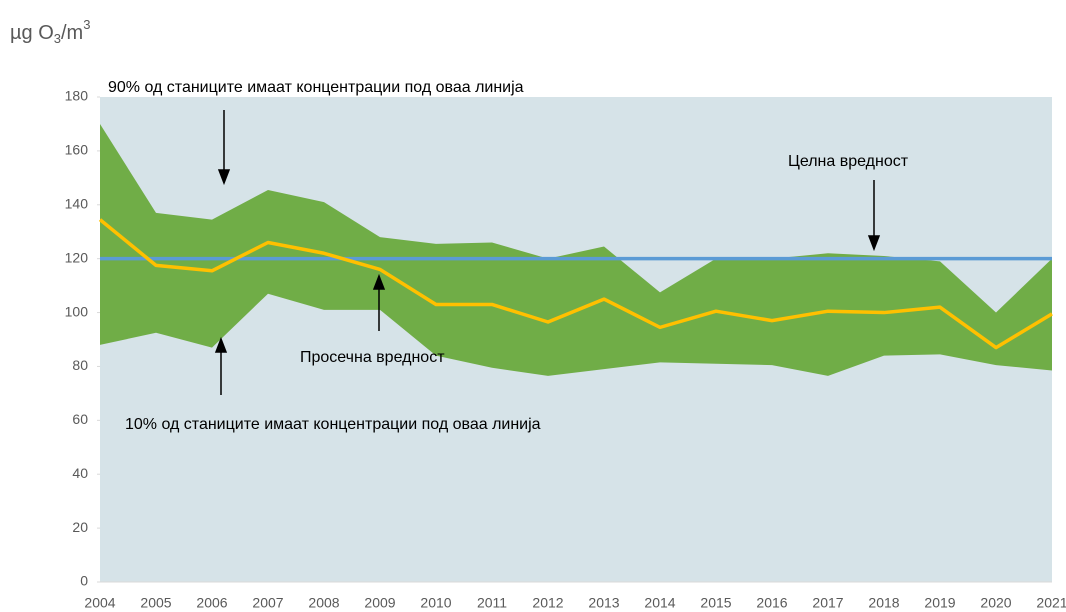 This screenshot has height=612, width=1066. What do you see at coordinates (80, 419) in the screenshot?
I see `y-tick-label: 60` at bounding box center [80, 419].